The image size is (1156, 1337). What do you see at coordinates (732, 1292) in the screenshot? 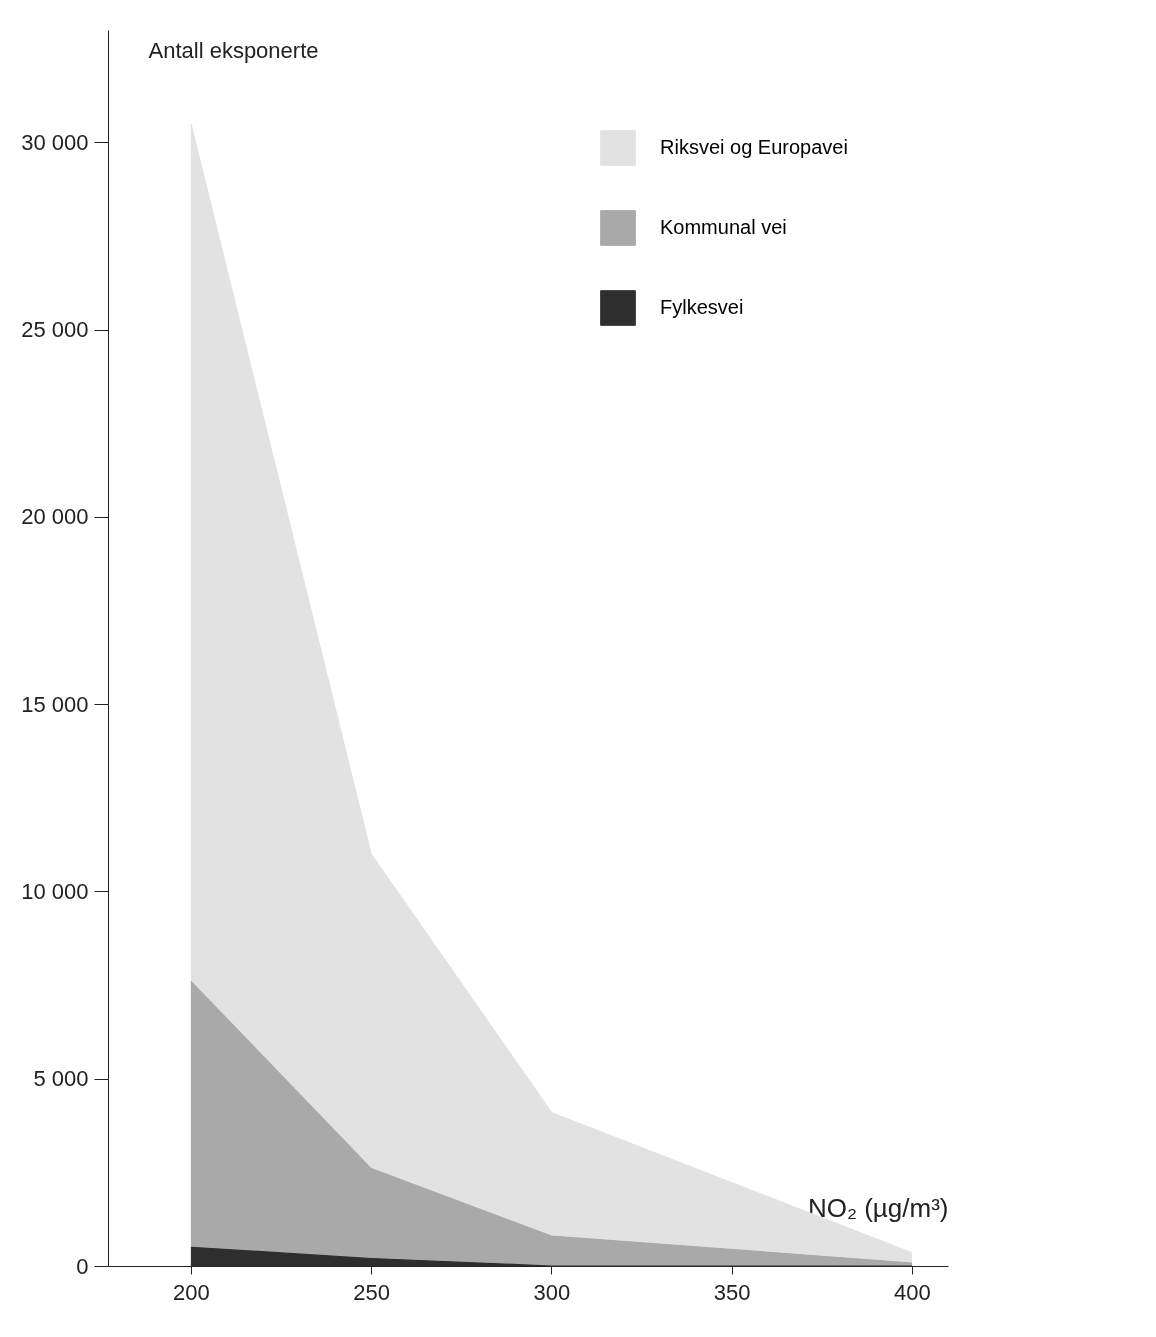
I see `x-tick-label: 350` at bounding box center [732, 1292].